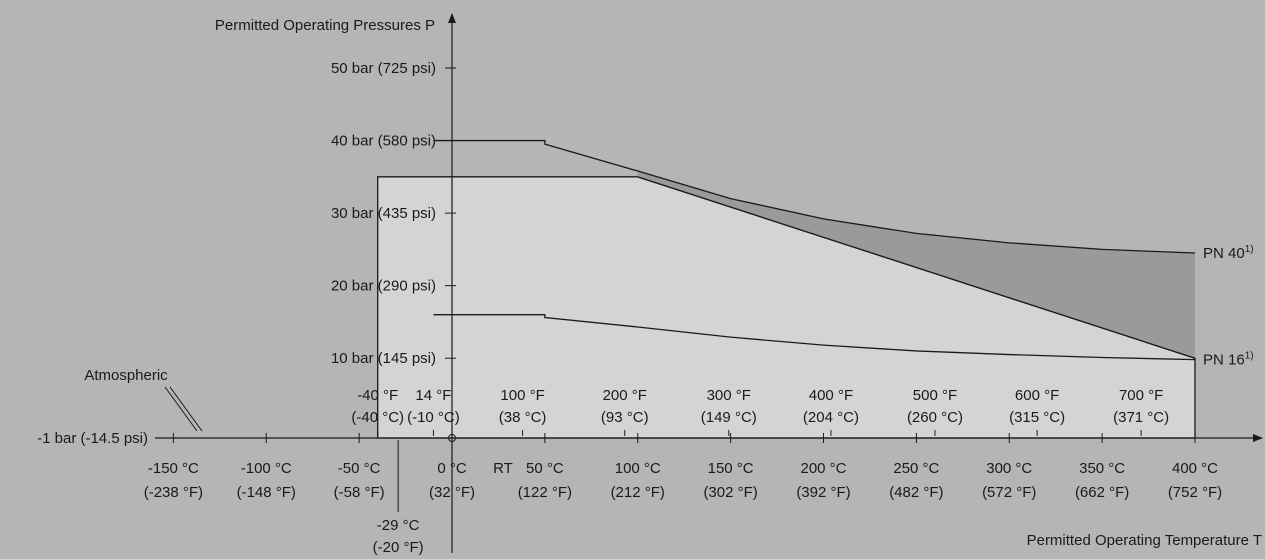 Image resolution: width=1265 pixels, height=559 pixels. What do you see at coordinates (545, 492) in the screenshot?
I see `x-tick-label-celsius-f: (122 °F)` at bounding box center [545, 492].